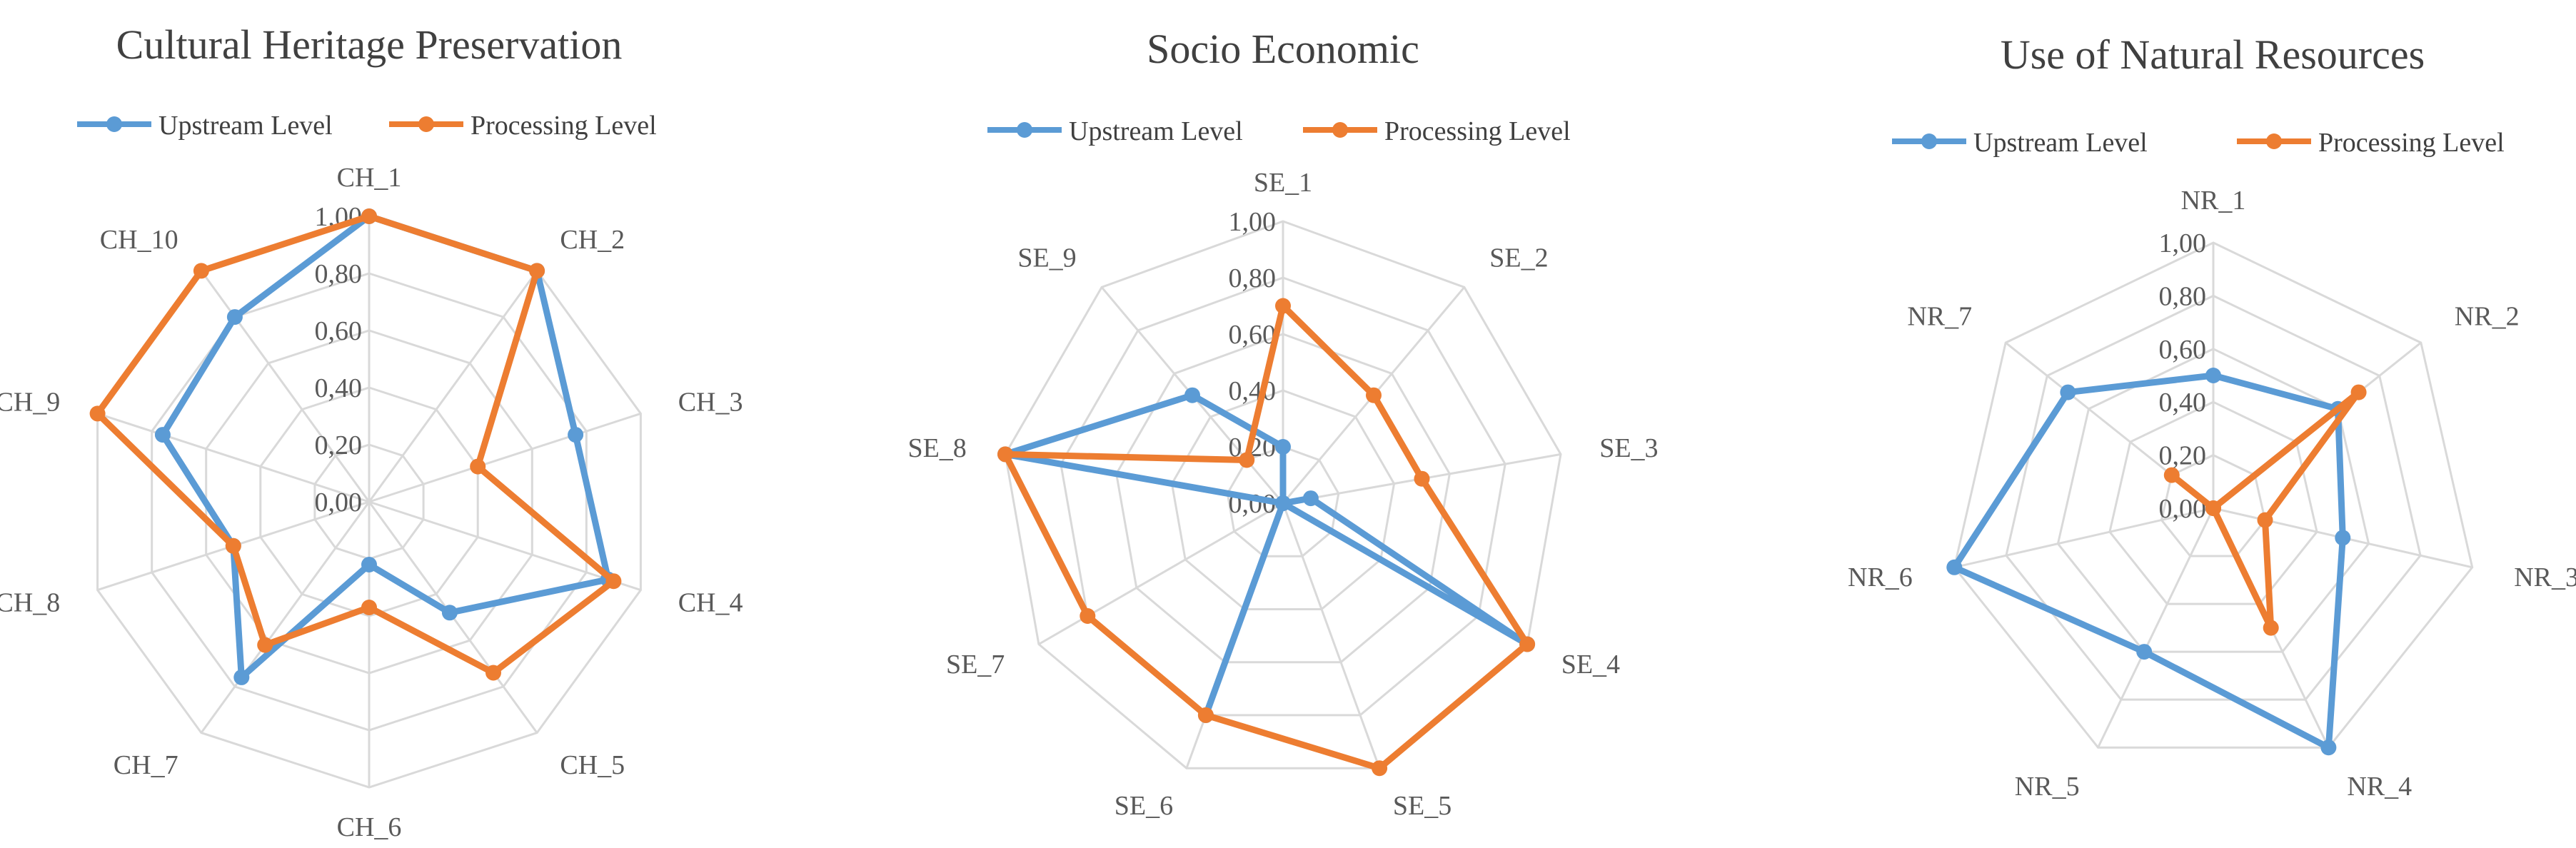 This screenshot has height=848, width=2576. Describe the element at coordinates (1939, 317) in the screenshot. I see `category-label-NR_7: NR_7` at that location.